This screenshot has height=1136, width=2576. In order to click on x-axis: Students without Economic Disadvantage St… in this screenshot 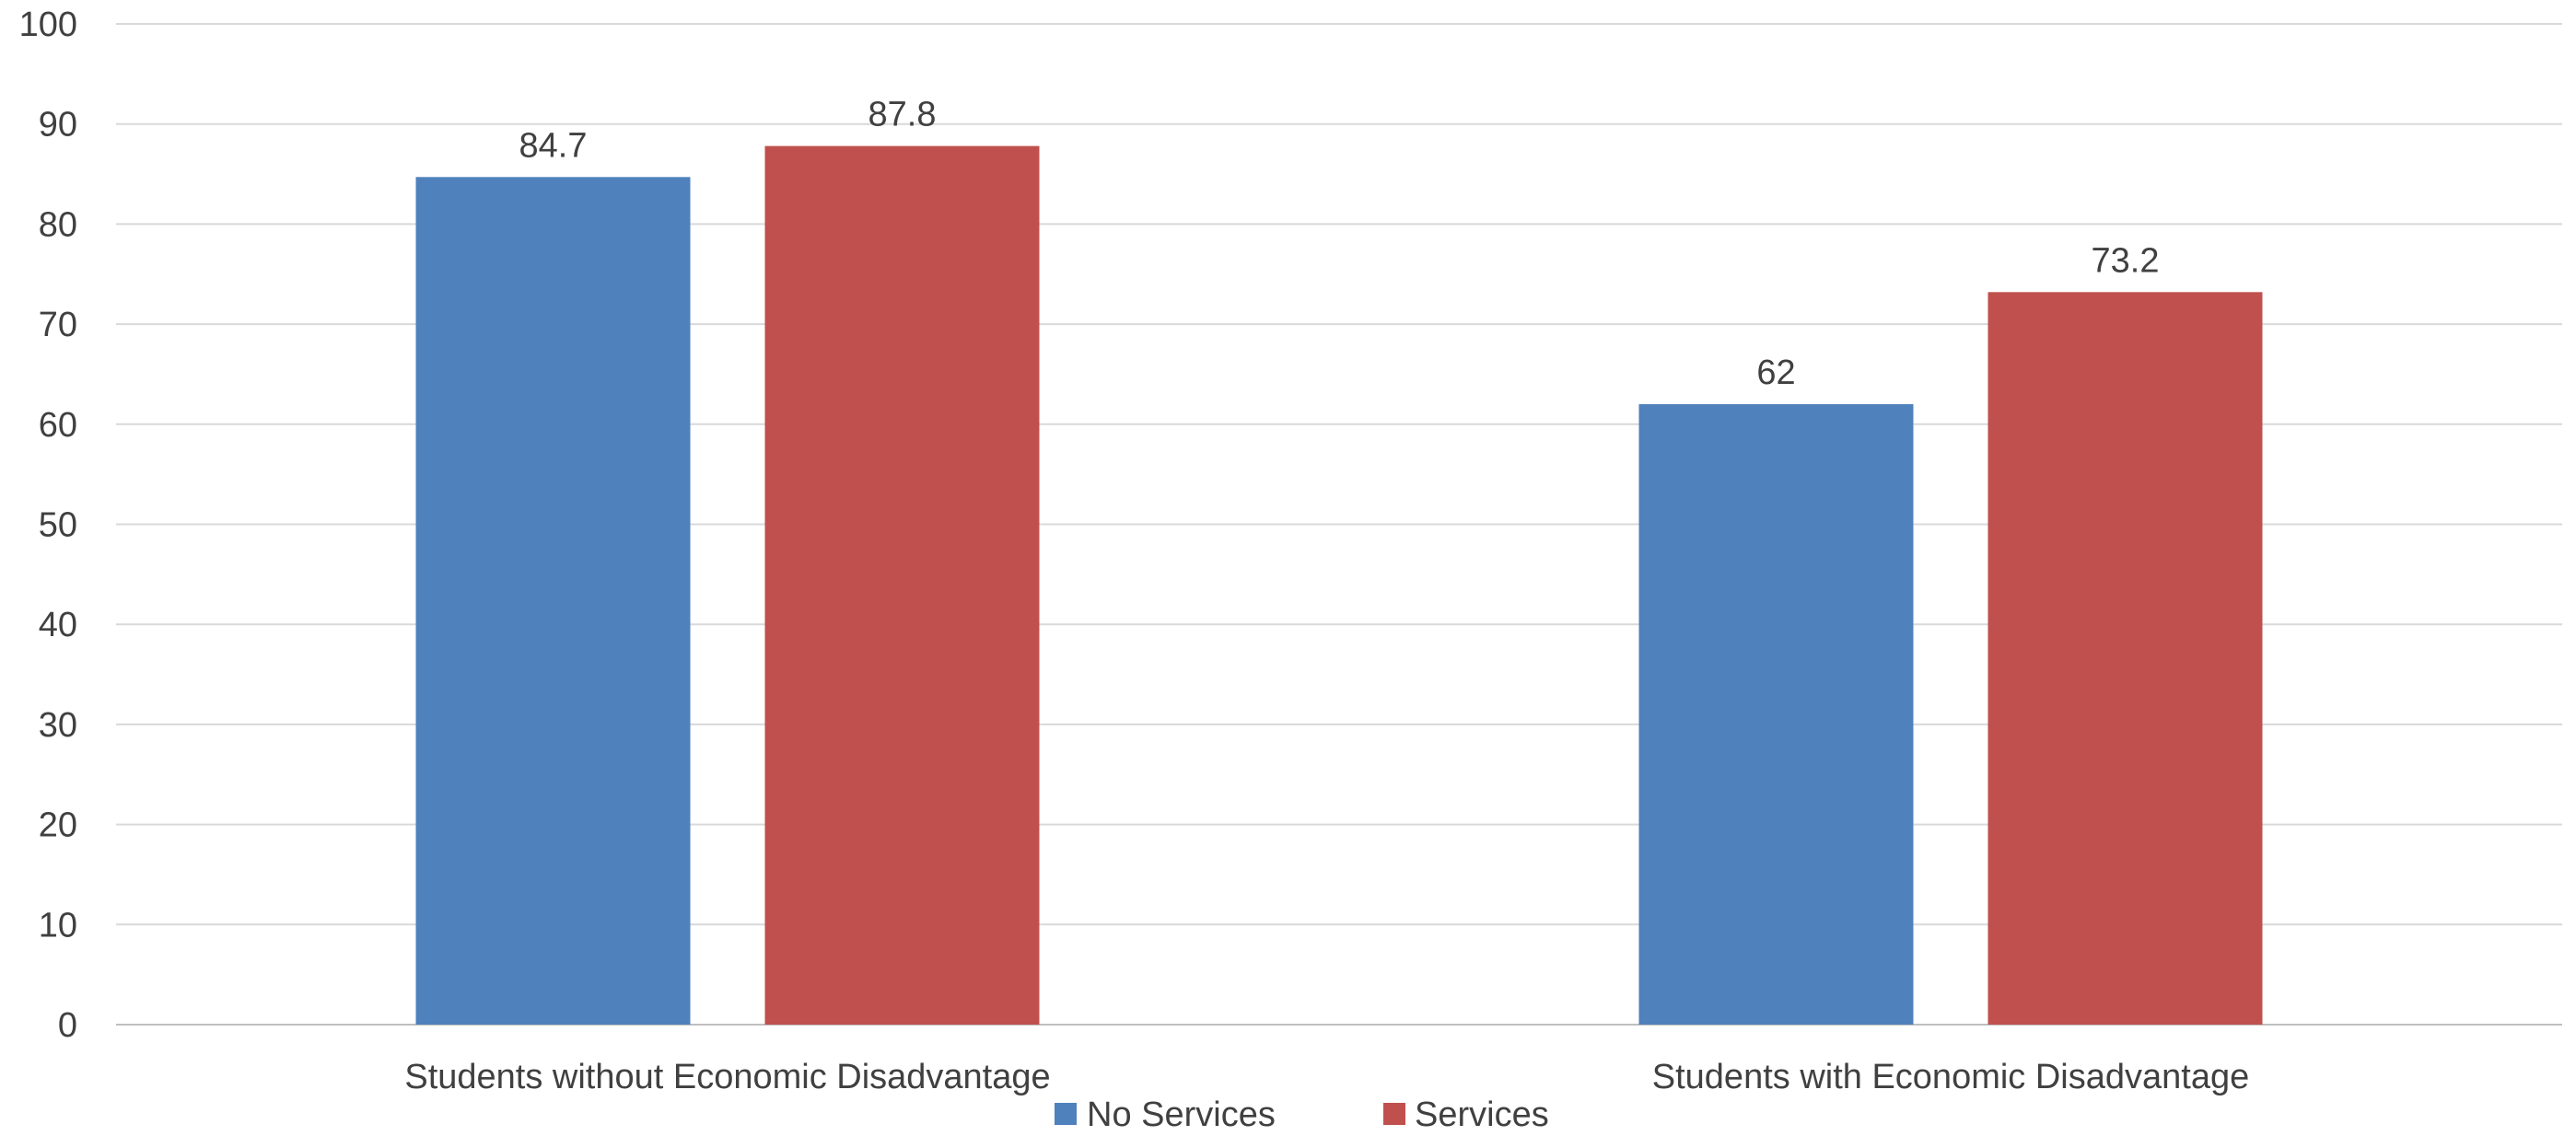, I will do `click(1326, 1077)`.